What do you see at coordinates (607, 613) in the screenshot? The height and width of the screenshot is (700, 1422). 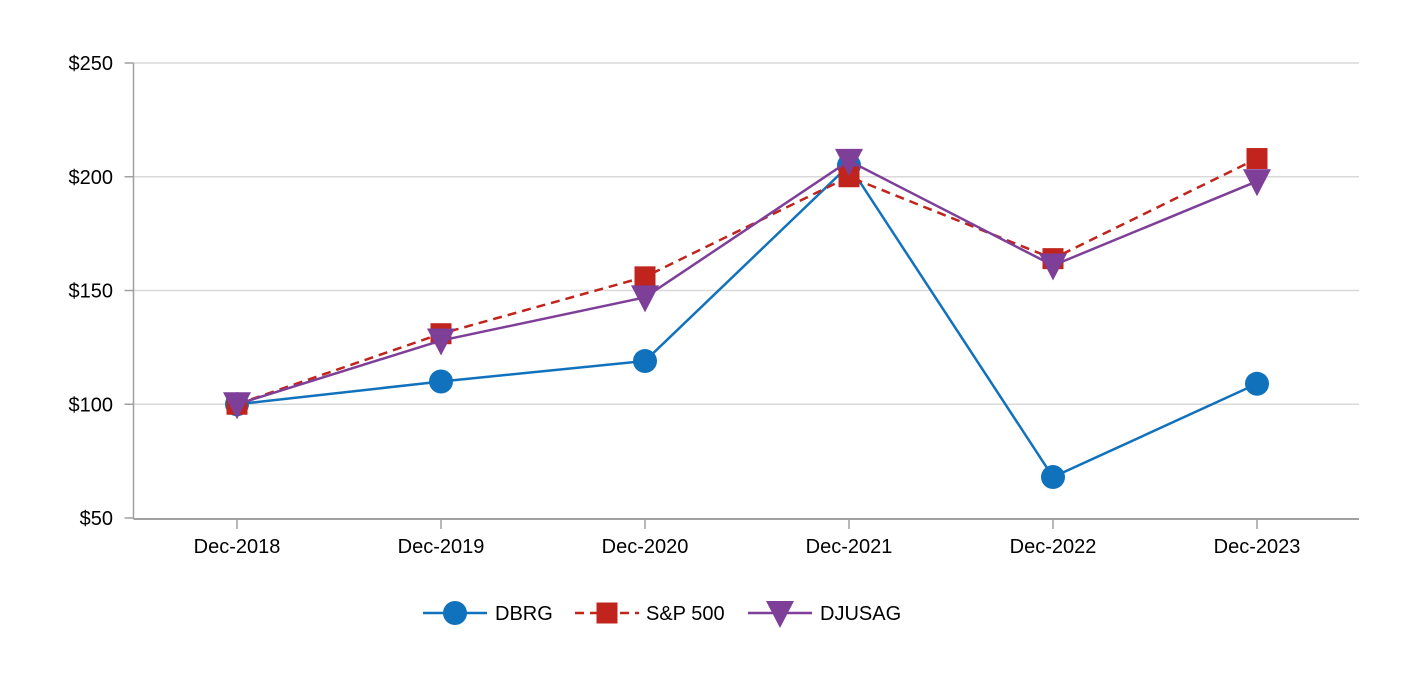 I see `marker-square-legend-sp500` at bounding box center [607, 613].